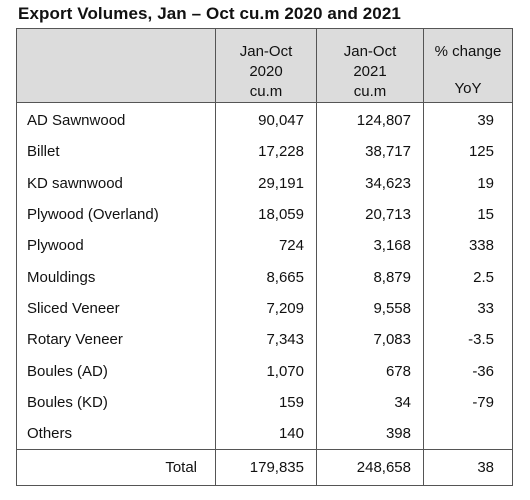 The height and width of the screenshot is (500, 530). Describe the element at coordinates (116, 468) in the screenshot. I see `total-label: Total` at that location.